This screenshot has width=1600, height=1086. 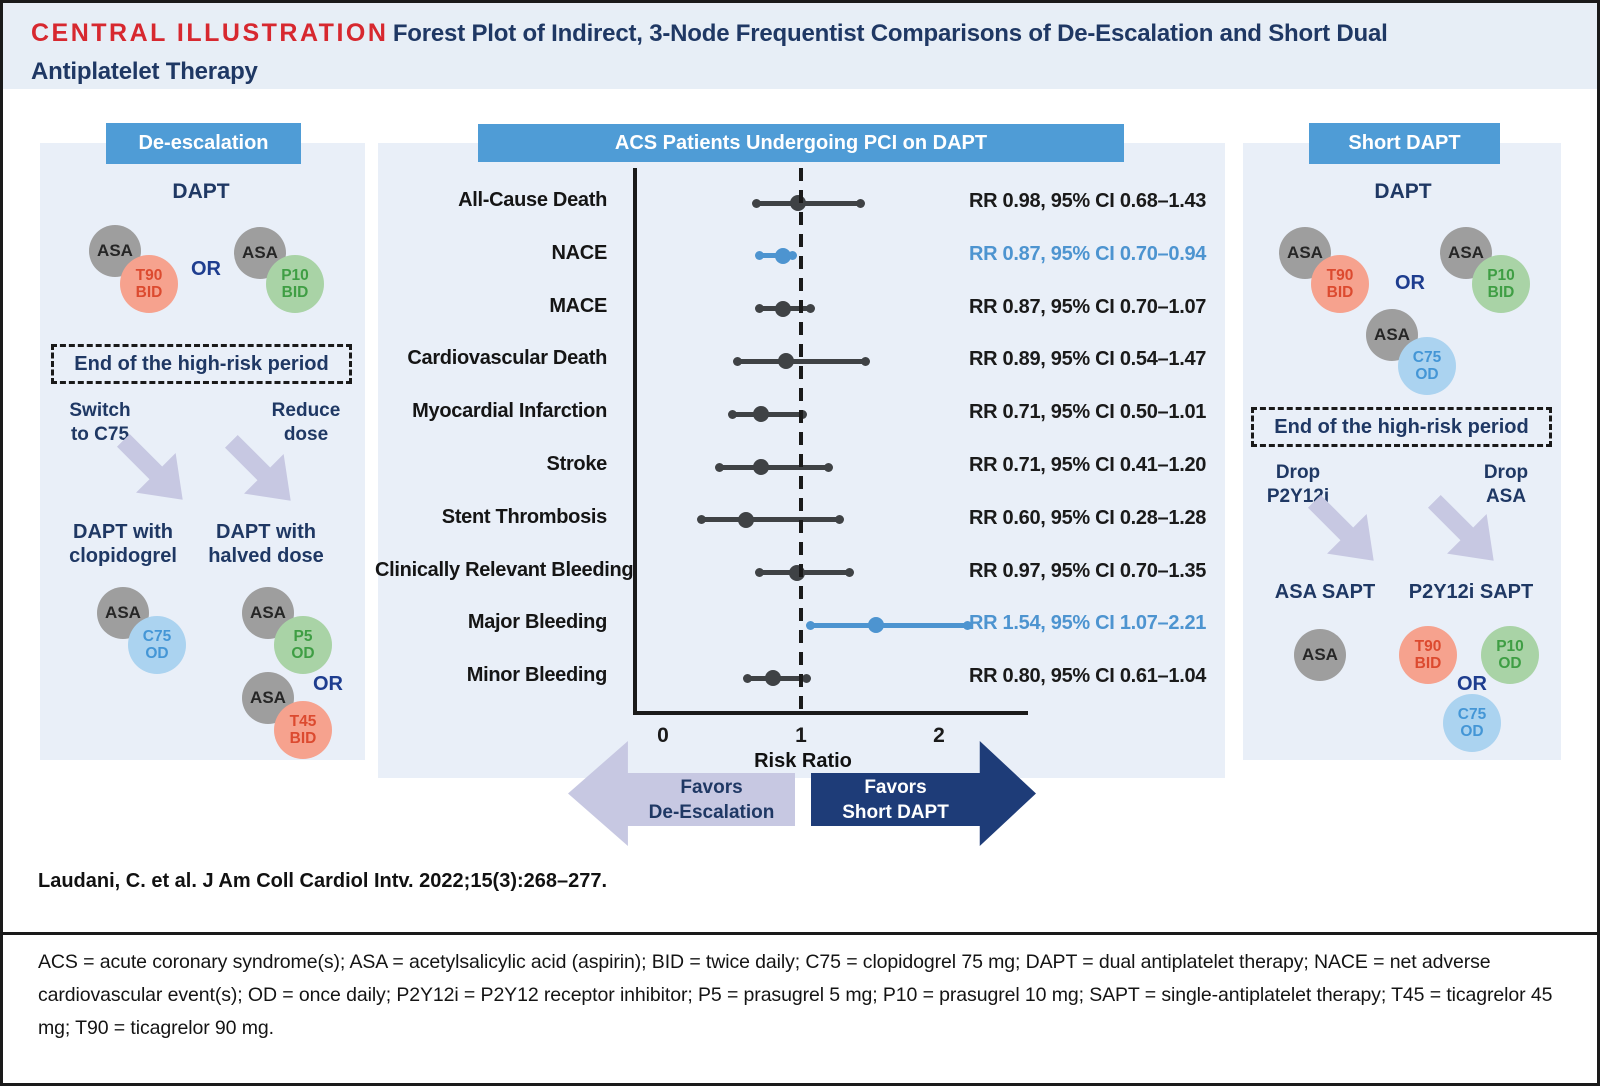 I want to click on y-axis-line, so click(x=635, y=440).